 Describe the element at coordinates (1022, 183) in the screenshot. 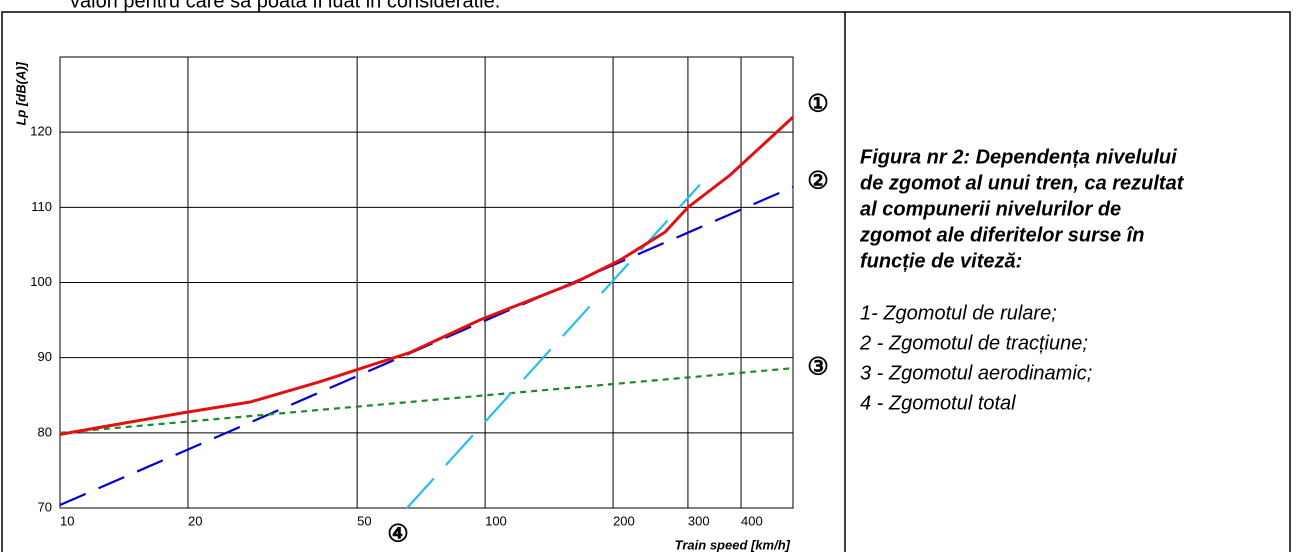

I see `caption-title: de zgomot al unui tren, ca rezultat` at that location.